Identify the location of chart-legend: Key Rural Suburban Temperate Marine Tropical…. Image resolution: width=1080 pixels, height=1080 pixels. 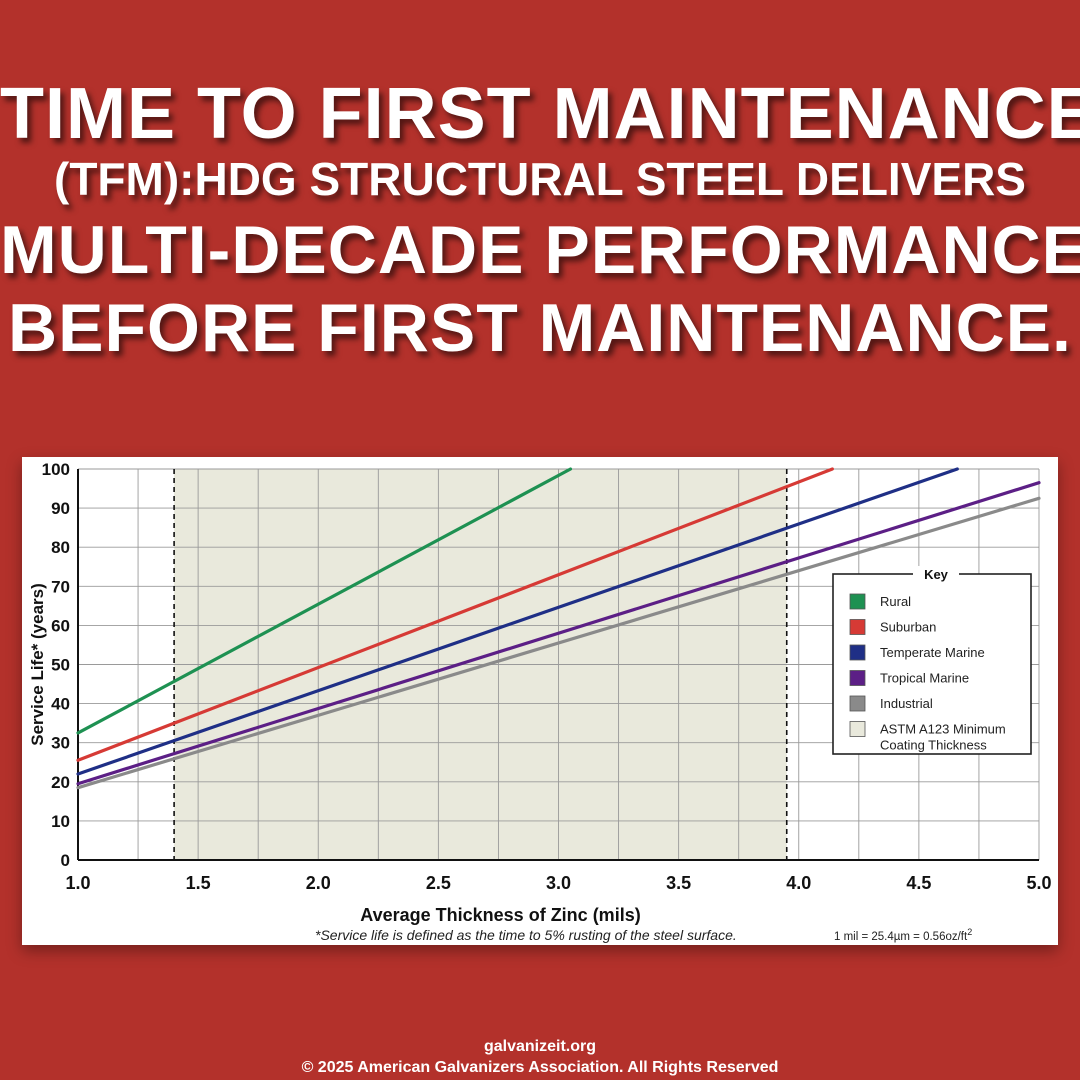
(932, 660).